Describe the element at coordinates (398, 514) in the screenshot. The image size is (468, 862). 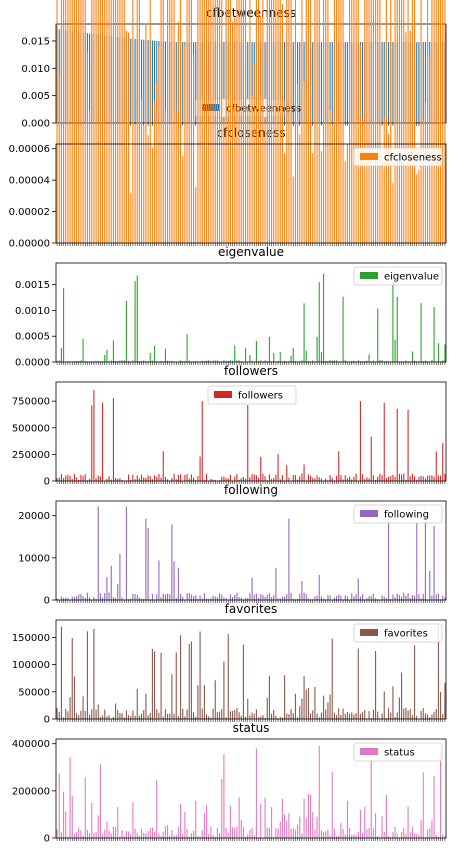
I see `legend-box` at that location.